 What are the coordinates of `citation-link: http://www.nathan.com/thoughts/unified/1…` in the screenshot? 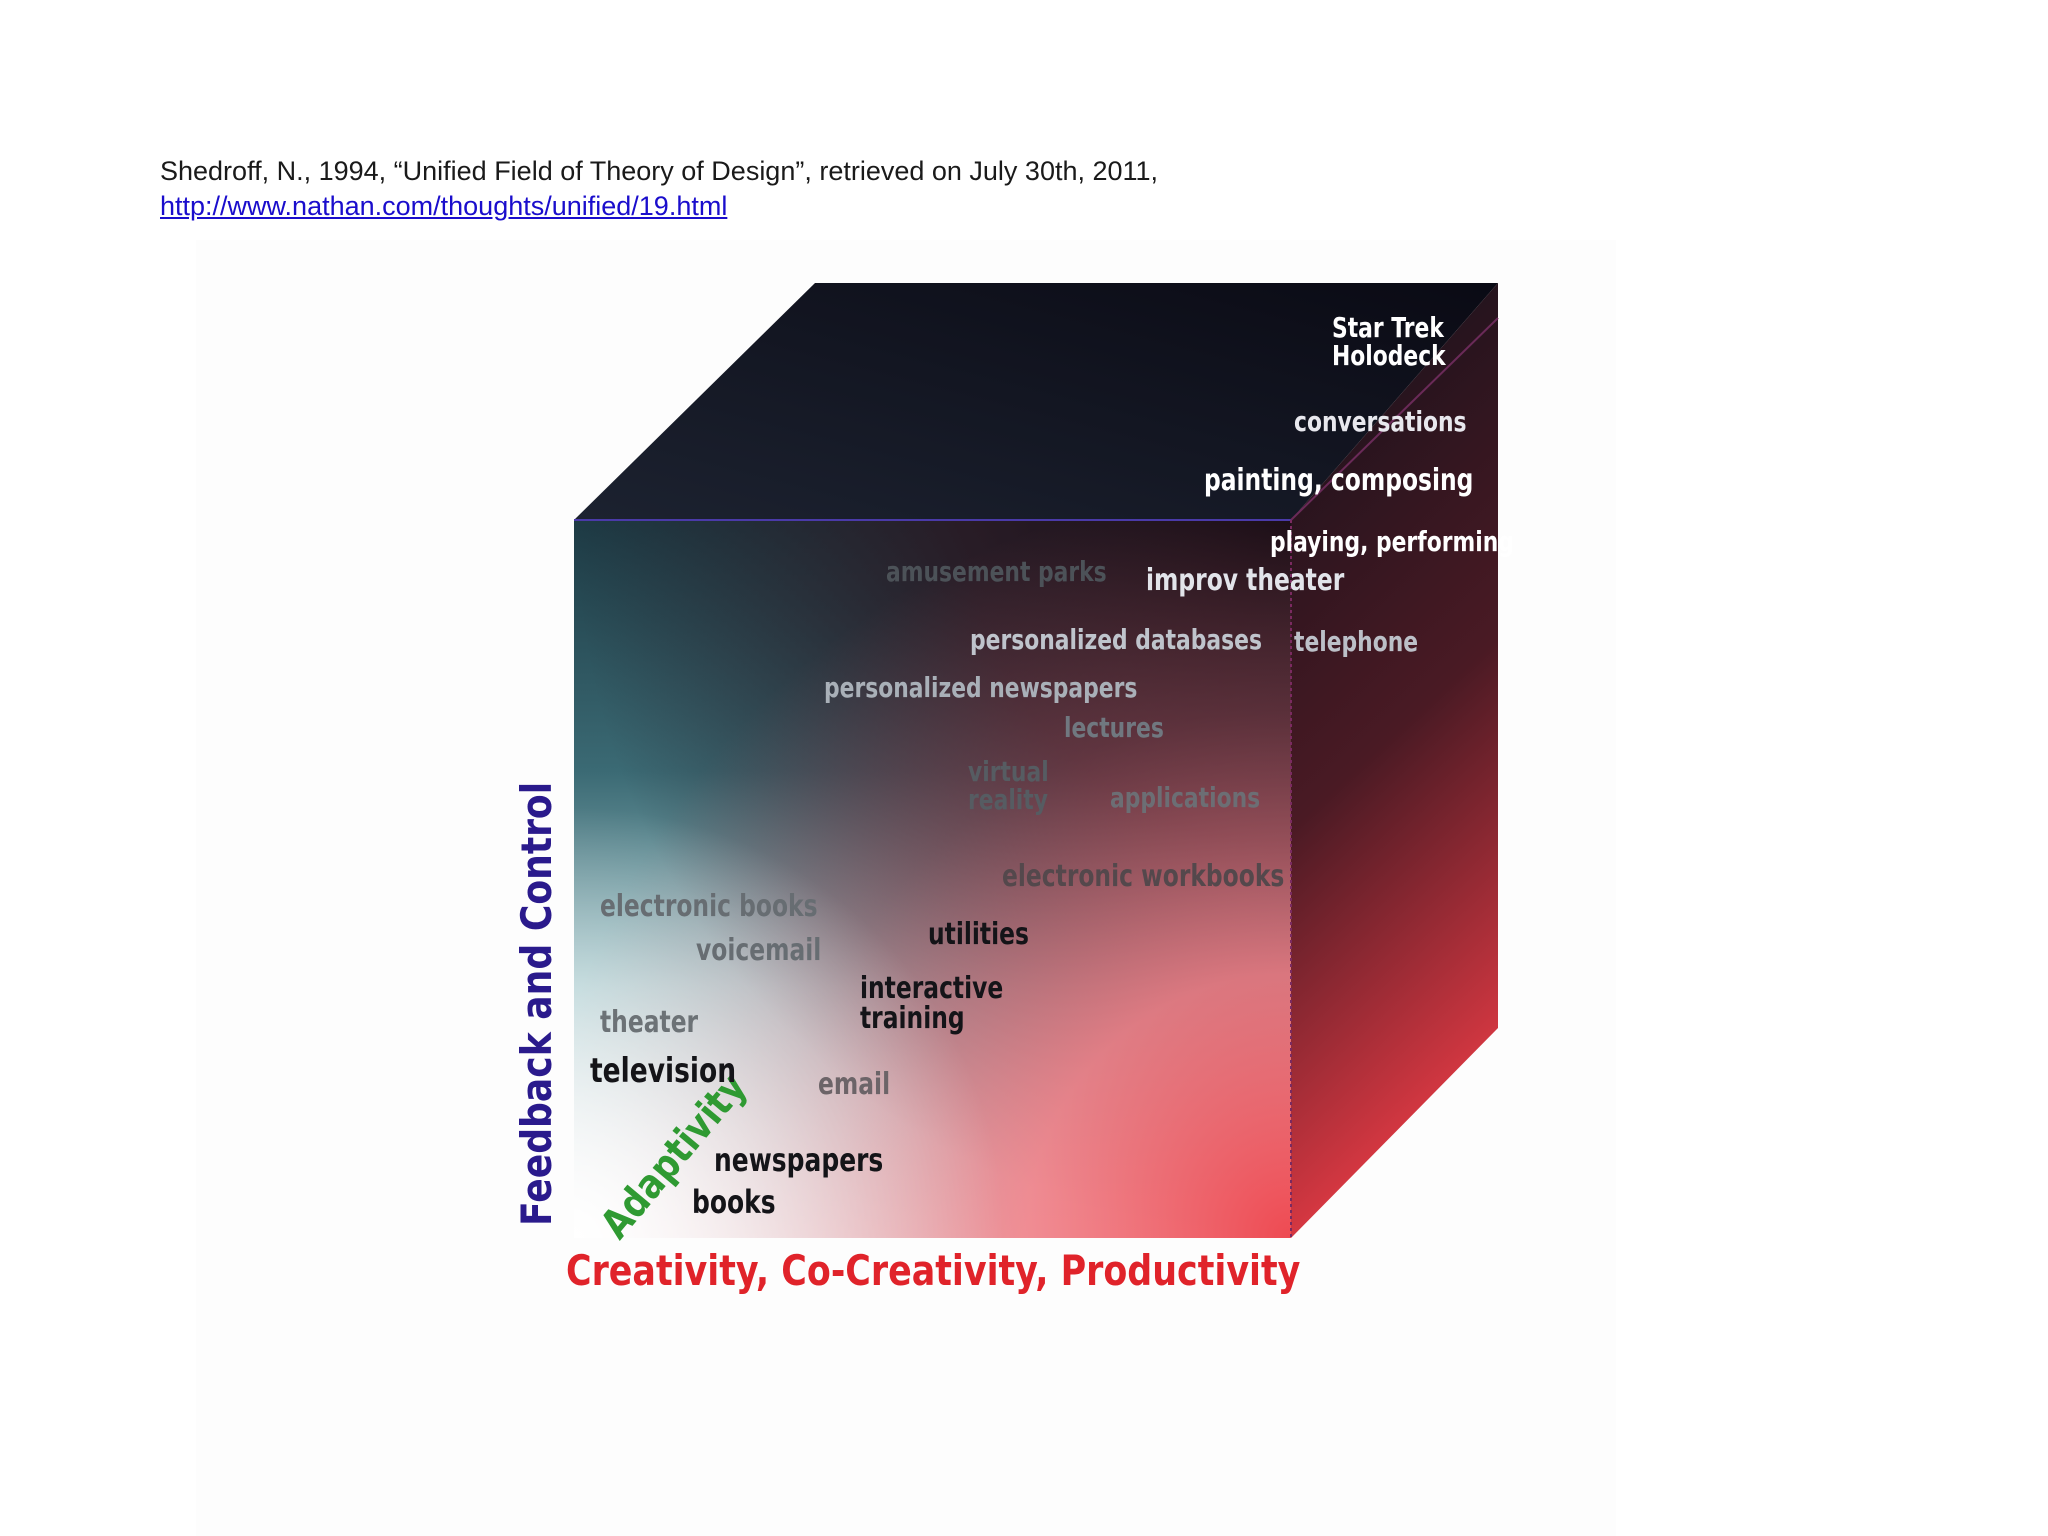 It's located at (444, 206).